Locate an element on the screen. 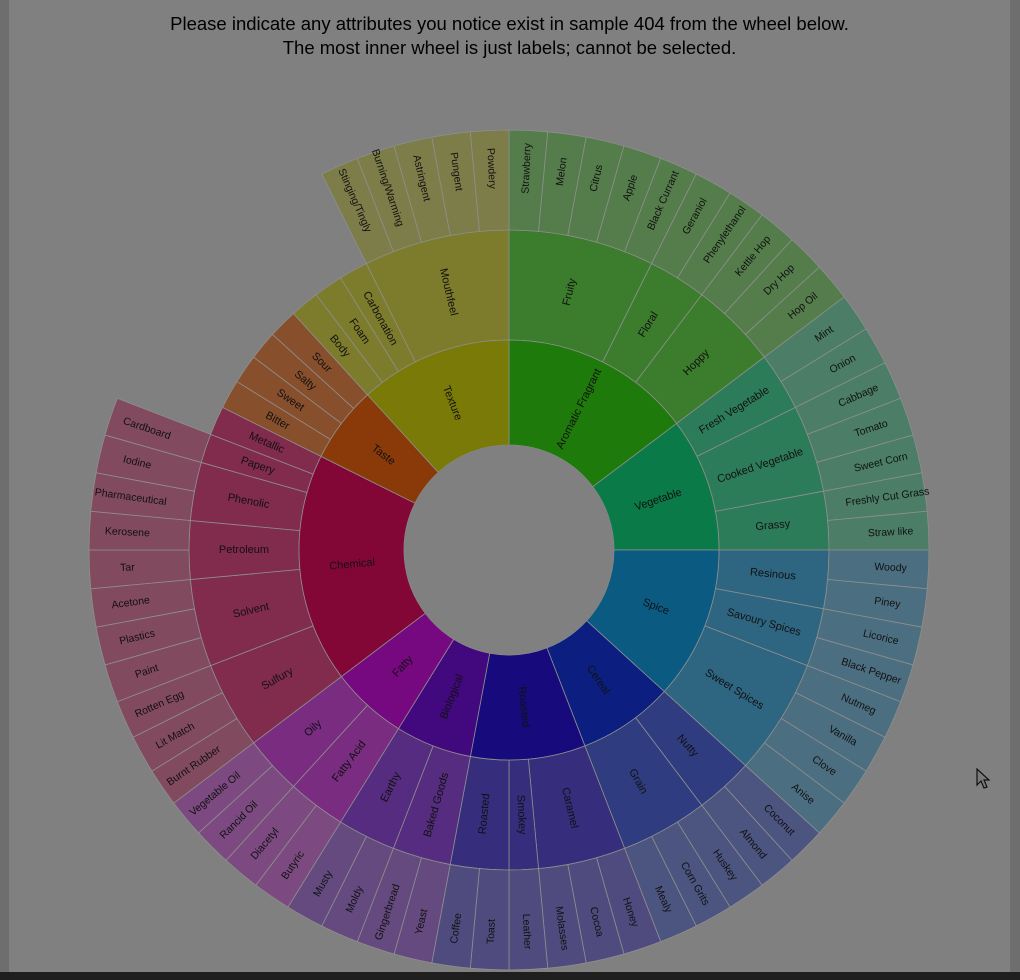  category-label-roasted: Roasted is located at coordinates (524, 707).